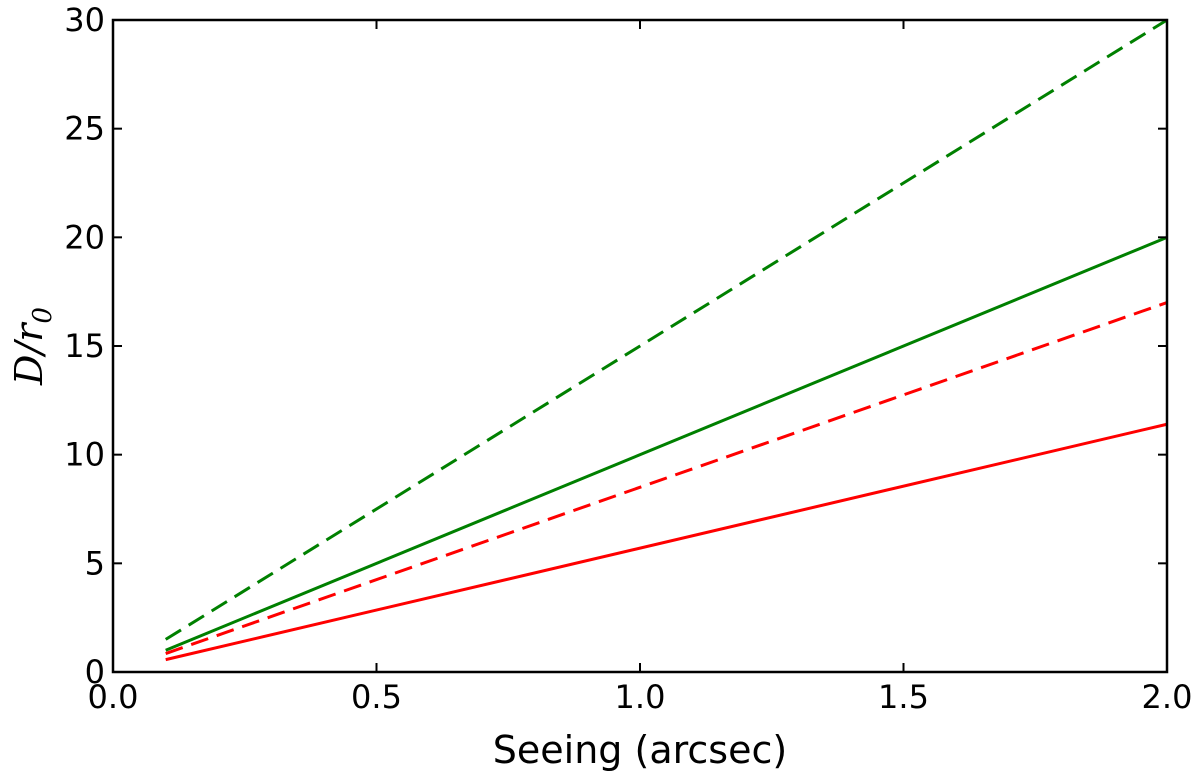 Image resolution: width=1200 pixels, height=775 pixels. I want to click on y-axis-label: D/r0, so click(32, 346).